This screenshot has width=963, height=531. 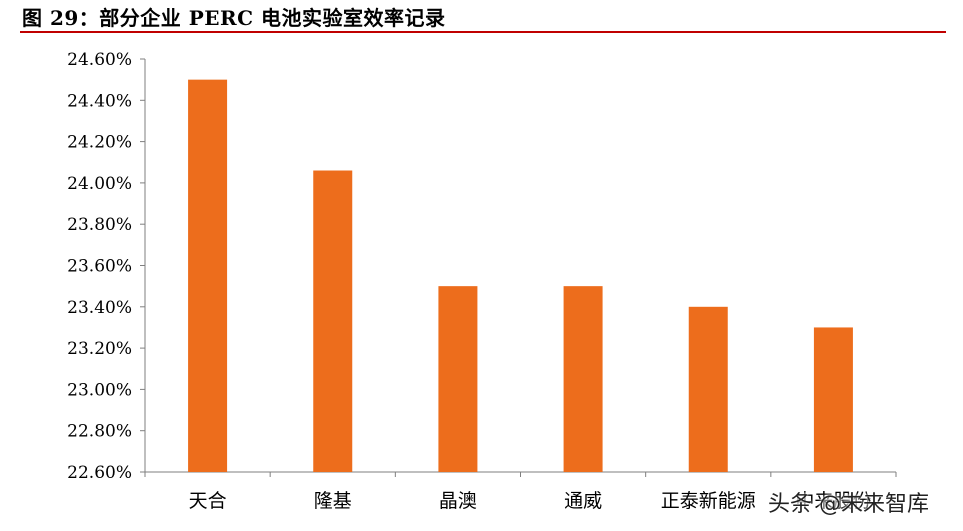 What do you see at coordinates (483, 32) in the screenshot?
I see `title-rule` at bounding box center [483, 32].